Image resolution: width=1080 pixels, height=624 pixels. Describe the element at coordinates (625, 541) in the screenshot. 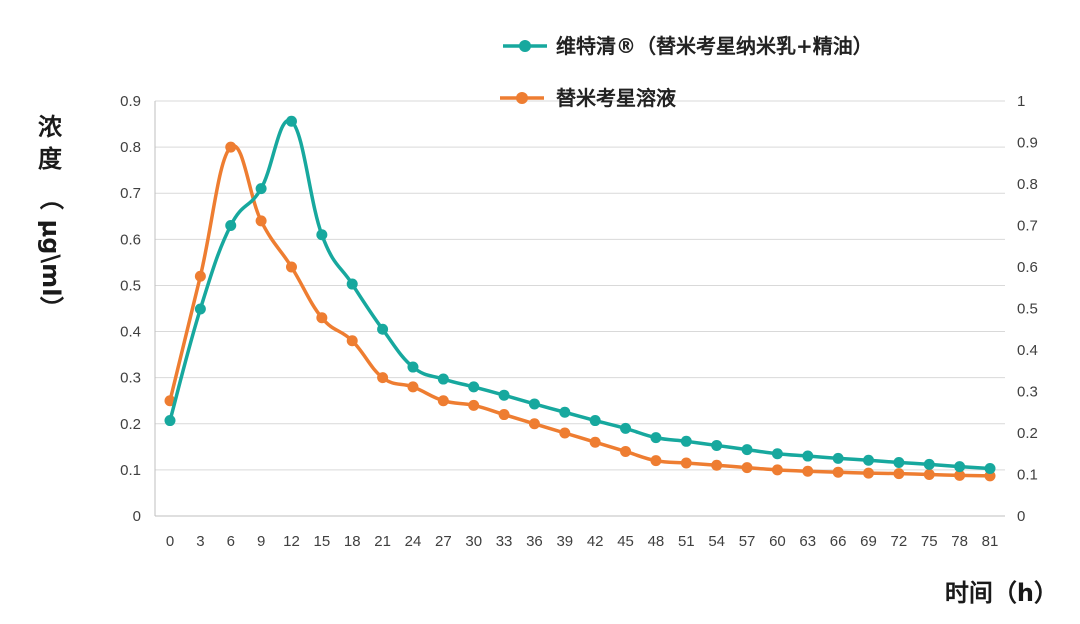

I see `x-tick-label: 45` at that location.